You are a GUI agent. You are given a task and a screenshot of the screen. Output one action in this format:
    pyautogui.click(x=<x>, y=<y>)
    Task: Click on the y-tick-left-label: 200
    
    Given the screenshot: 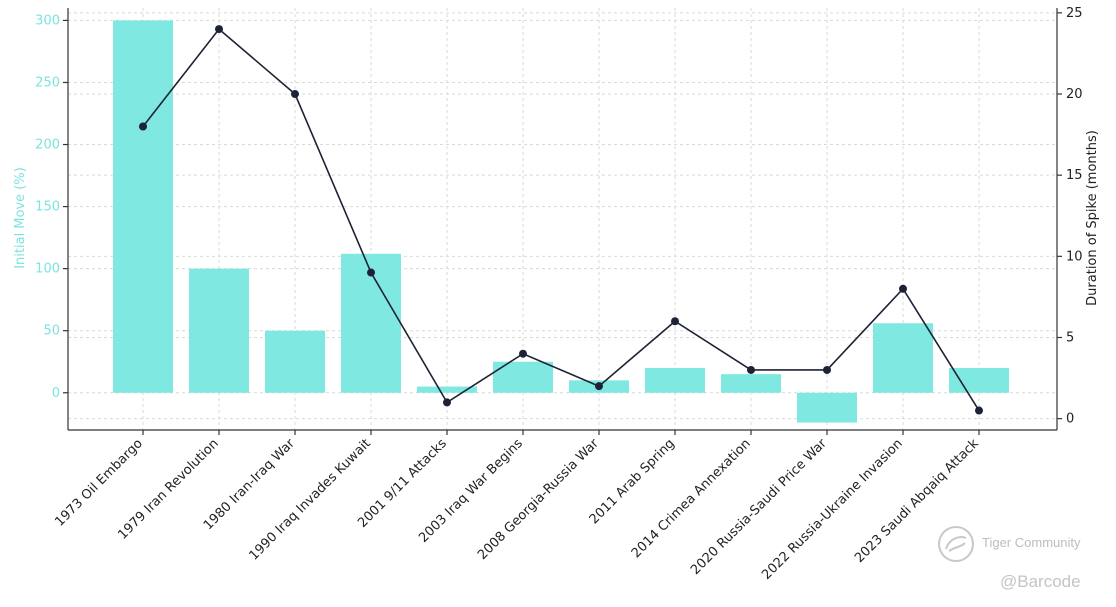 What is the action you would take?
    pyautogui.click(x=47, y=145)
    